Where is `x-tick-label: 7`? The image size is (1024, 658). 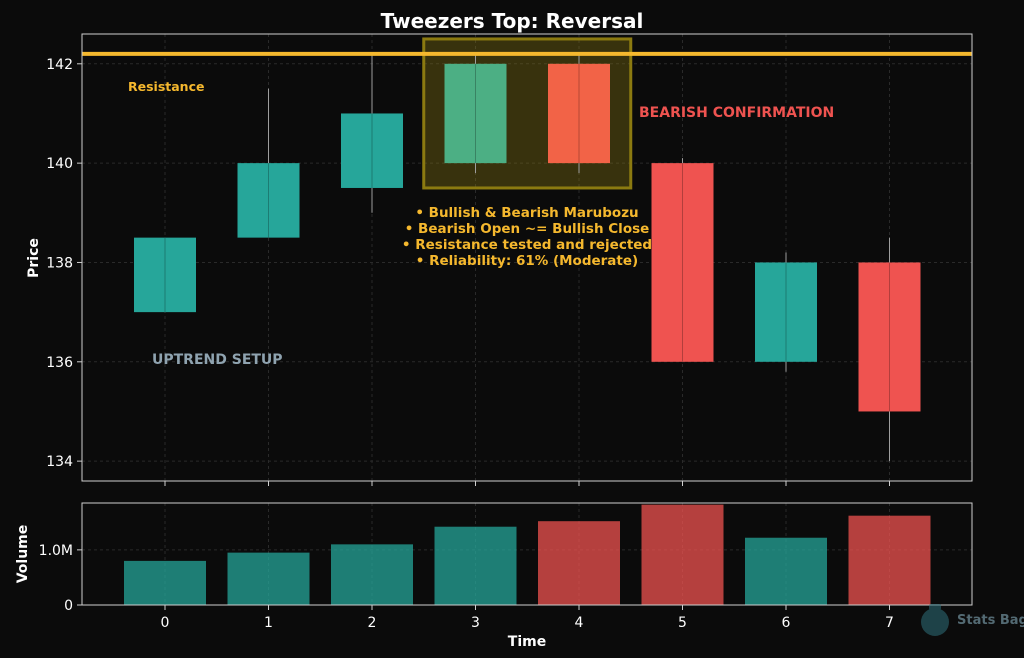
x-tick-label: 7 is located at coordinates (889, 623).